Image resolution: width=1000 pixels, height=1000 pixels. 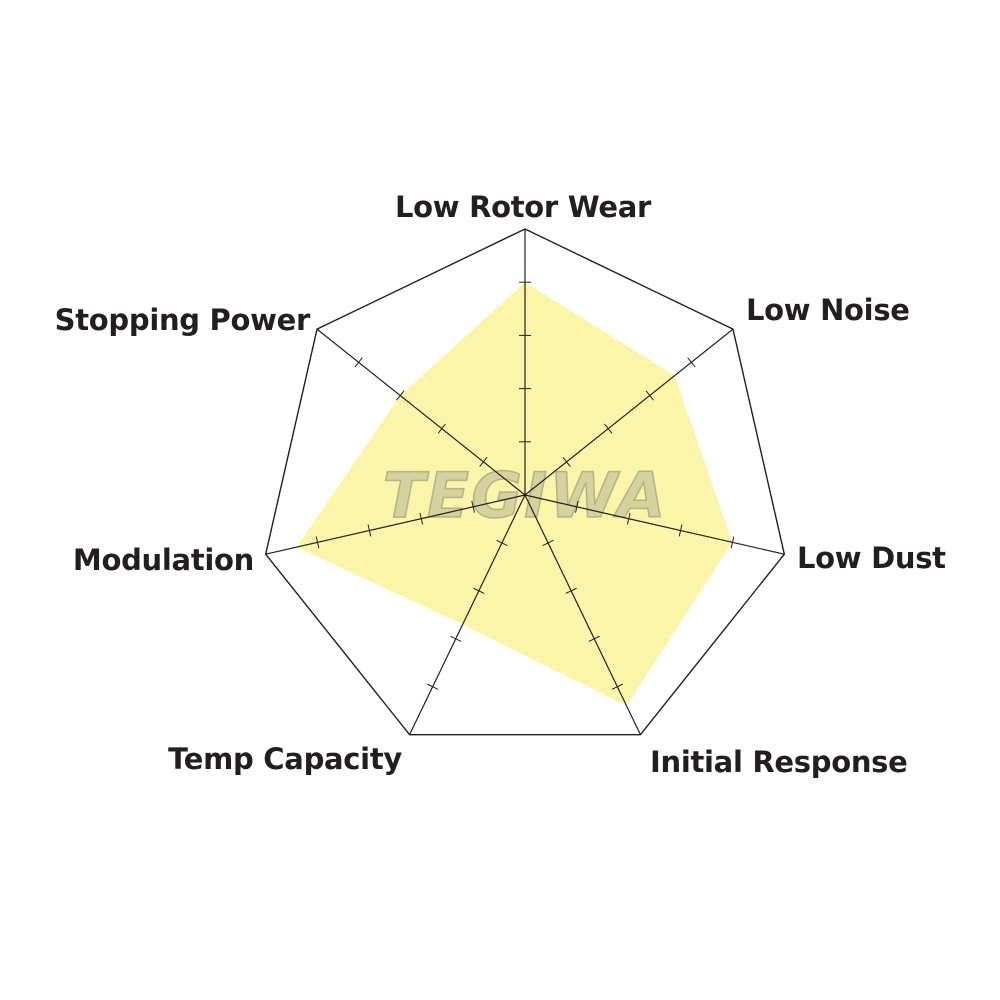 What do you see at coordinates (779, 762) in the screenshot?
I see `axis-label-initial-response: Initial Response` at bounding box center [779, 762].